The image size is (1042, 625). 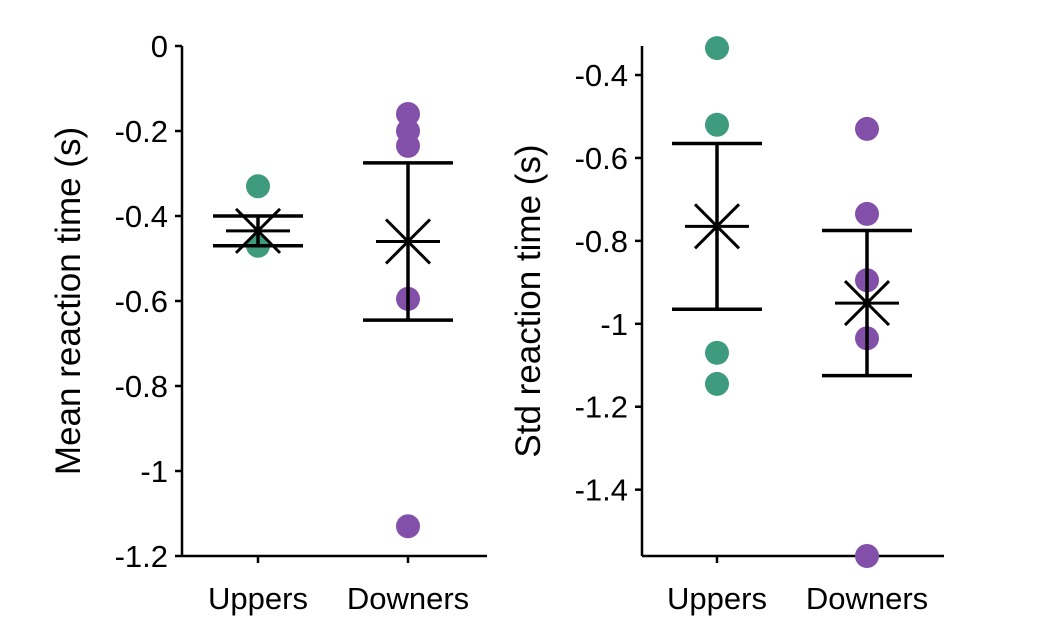 What do you see at coordinates (68, 301) in the screenshot?
I see `y-axis-title: Mean reaction time (s)` at bounding box center [68, 301].